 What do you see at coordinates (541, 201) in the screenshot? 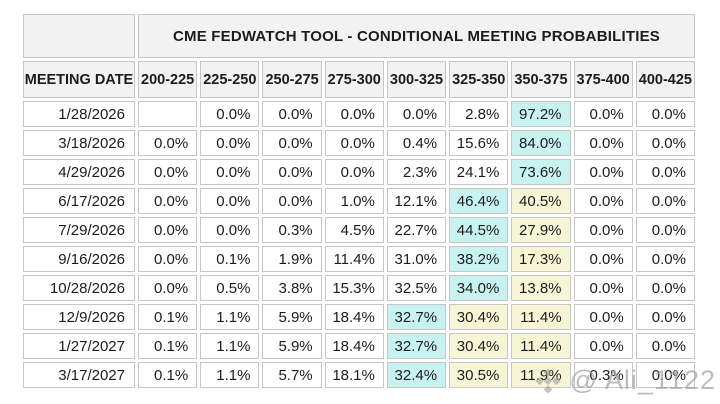
I see `probability-cell: 40.5%` at bounding box center [541, 201].